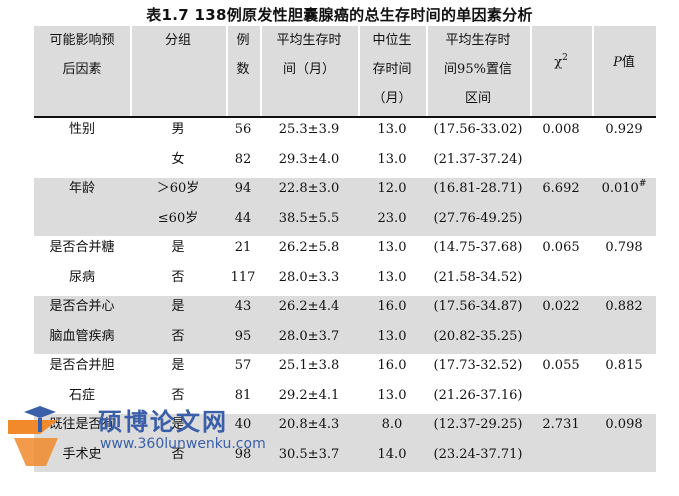 The image size is (679, 496). I want to click on cell-ci: (21.37-37.24), so click(478, 159).